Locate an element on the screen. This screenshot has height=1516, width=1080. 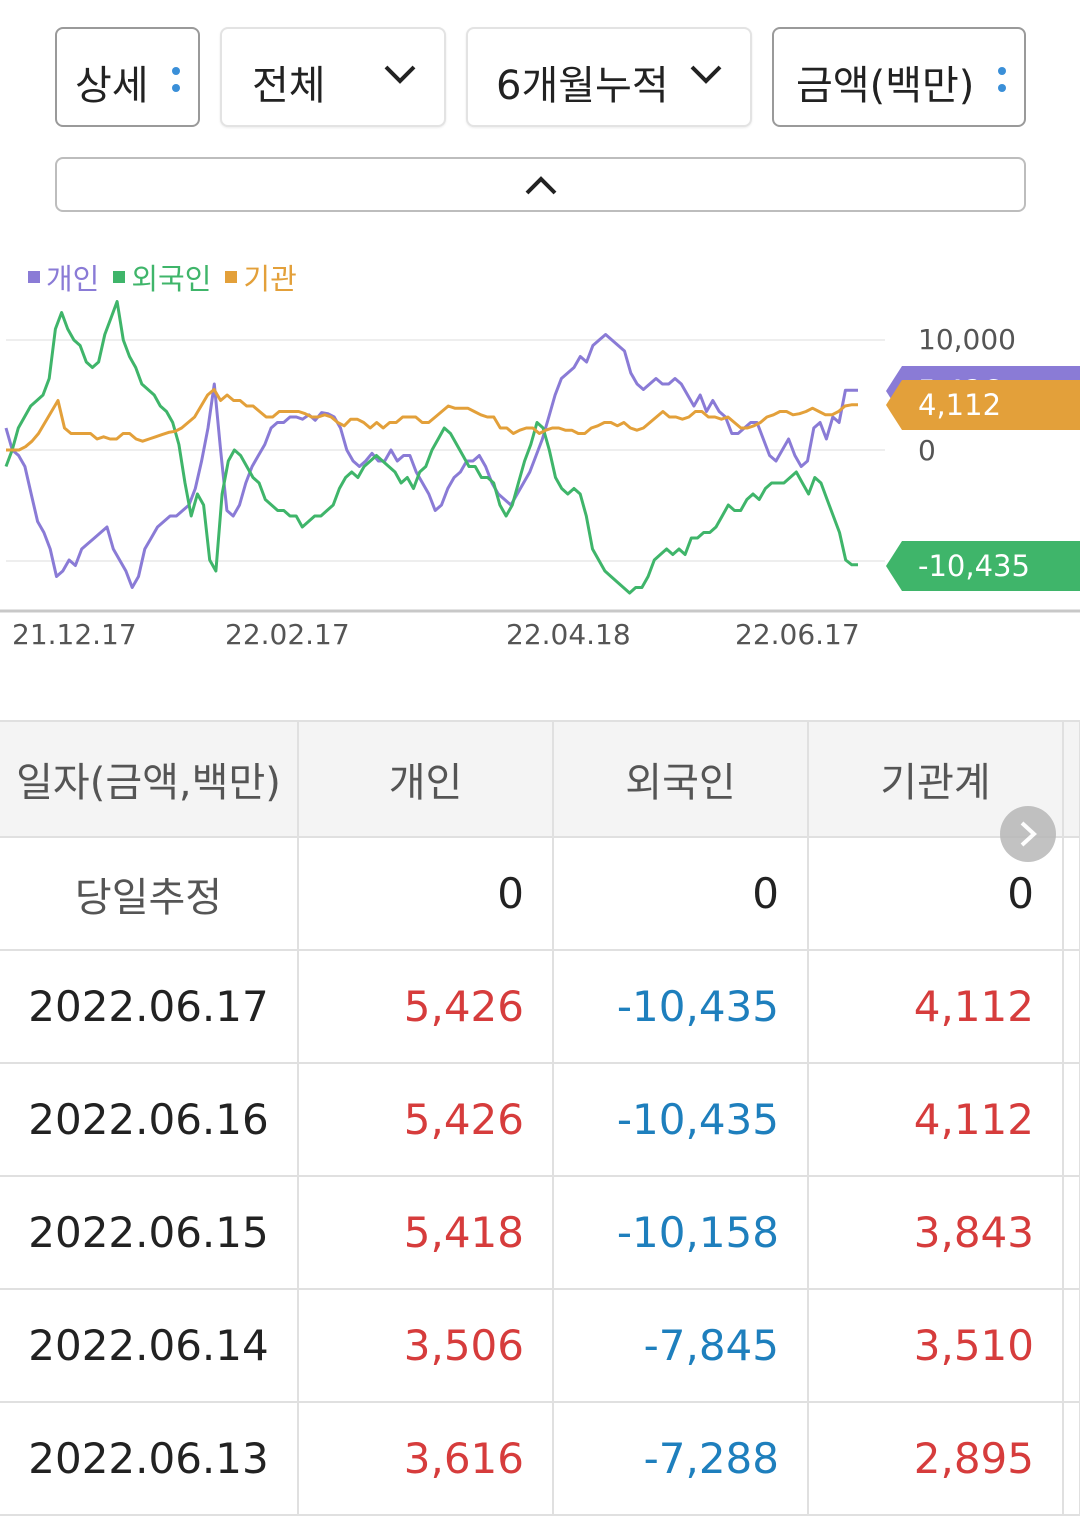
col-header-individual: 개인 is located at coordinates (426, 779).